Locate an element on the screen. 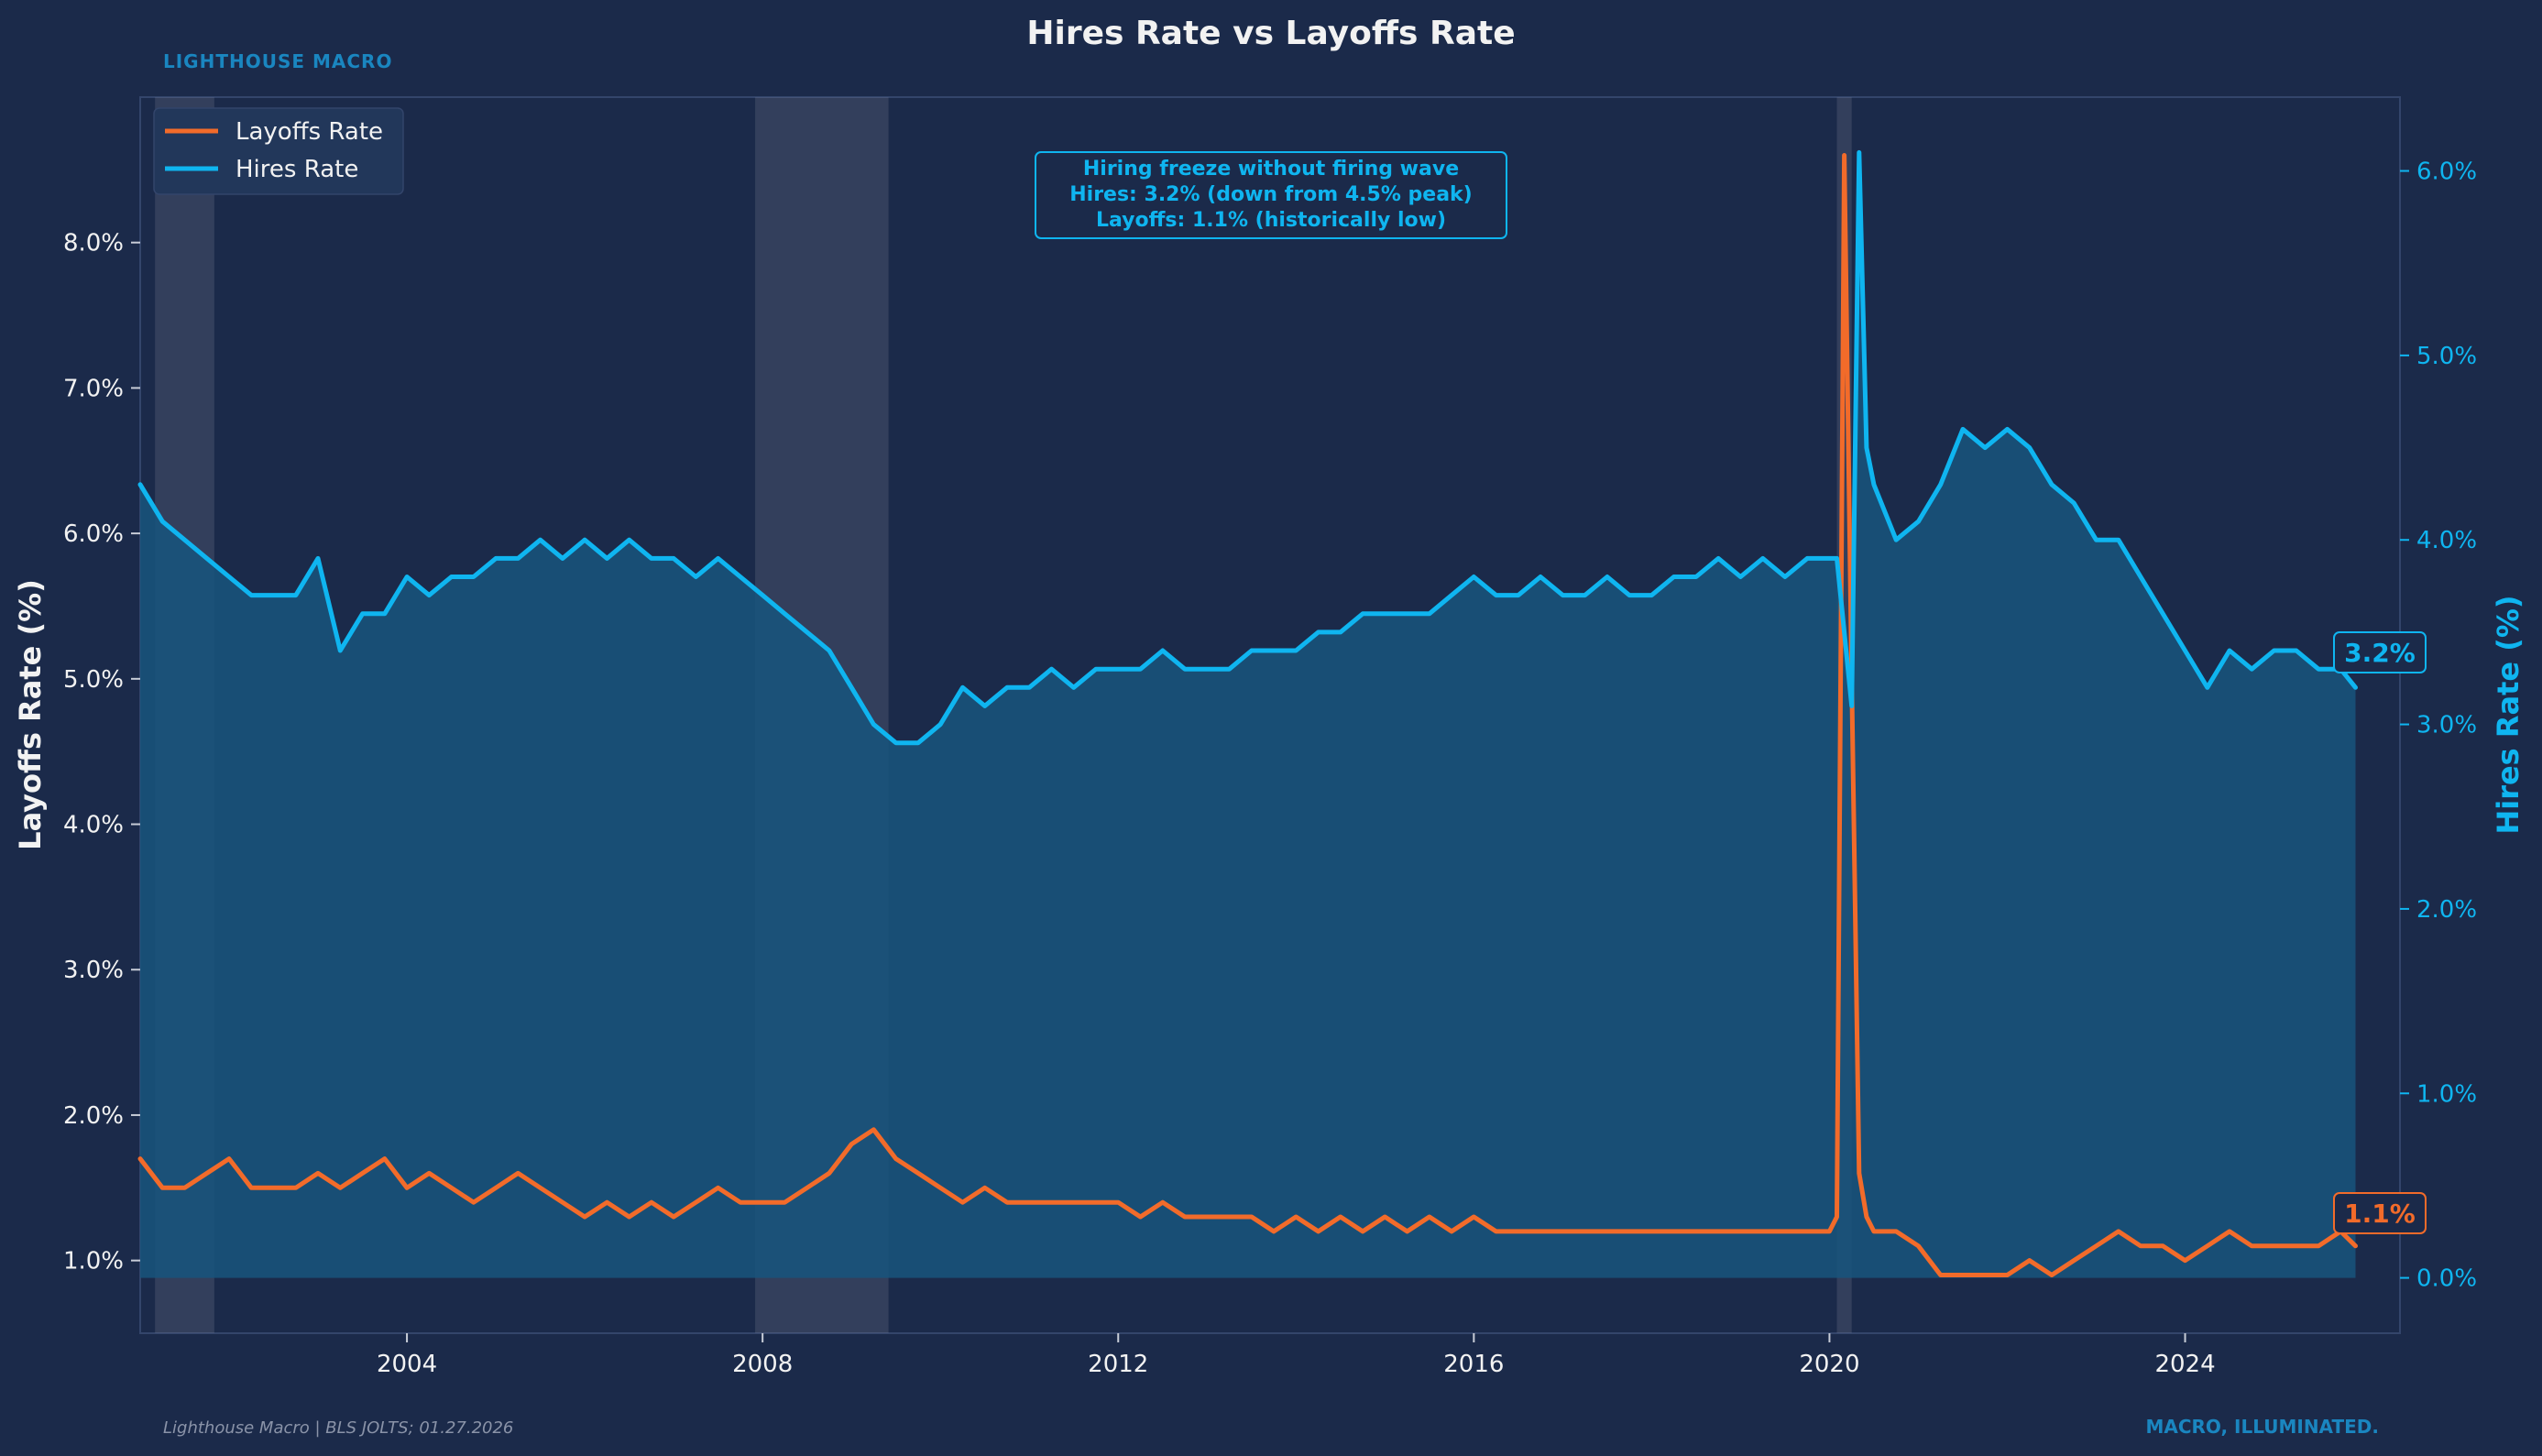 Image resolution: width=2542 pixels, height=1456 pixels. y-left-tick-label: 8.0% is located at coordinates (93, 243).